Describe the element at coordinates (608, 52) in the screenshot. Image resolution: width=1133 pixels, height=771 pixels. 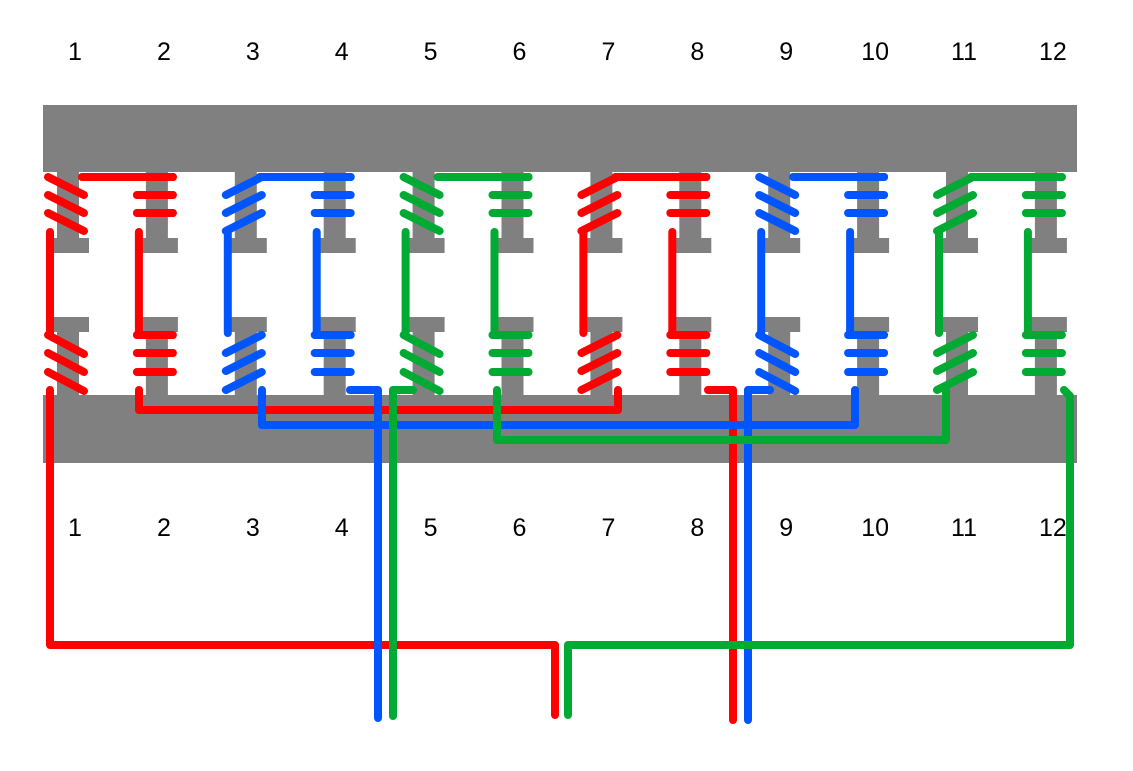
I see `top-slot-label: 7` at that location.